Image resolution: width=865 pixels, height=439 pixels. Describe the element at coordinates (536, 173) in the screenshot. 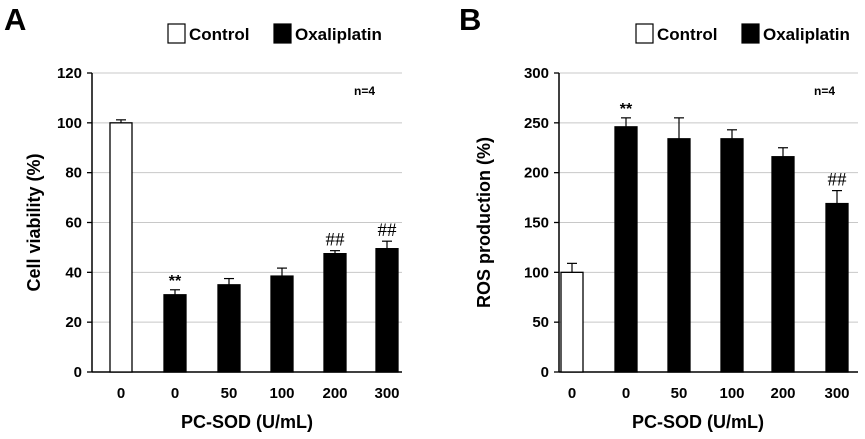

I see `y-tick-label: 200` at that location.